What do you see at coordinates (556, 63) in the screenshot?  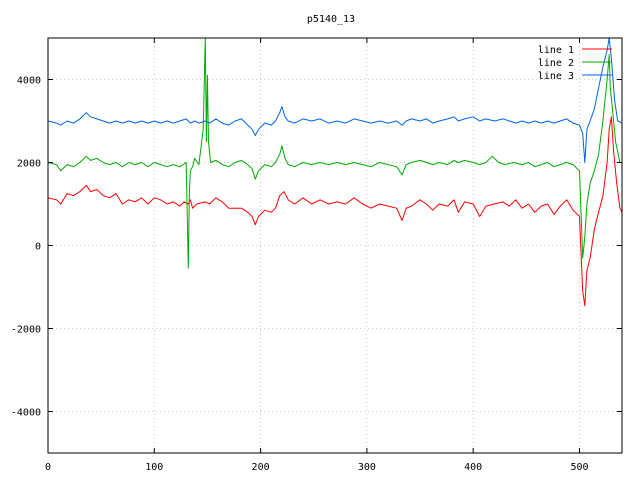 I see `legend-label-2: line 2` at bounding box center [556, 63].